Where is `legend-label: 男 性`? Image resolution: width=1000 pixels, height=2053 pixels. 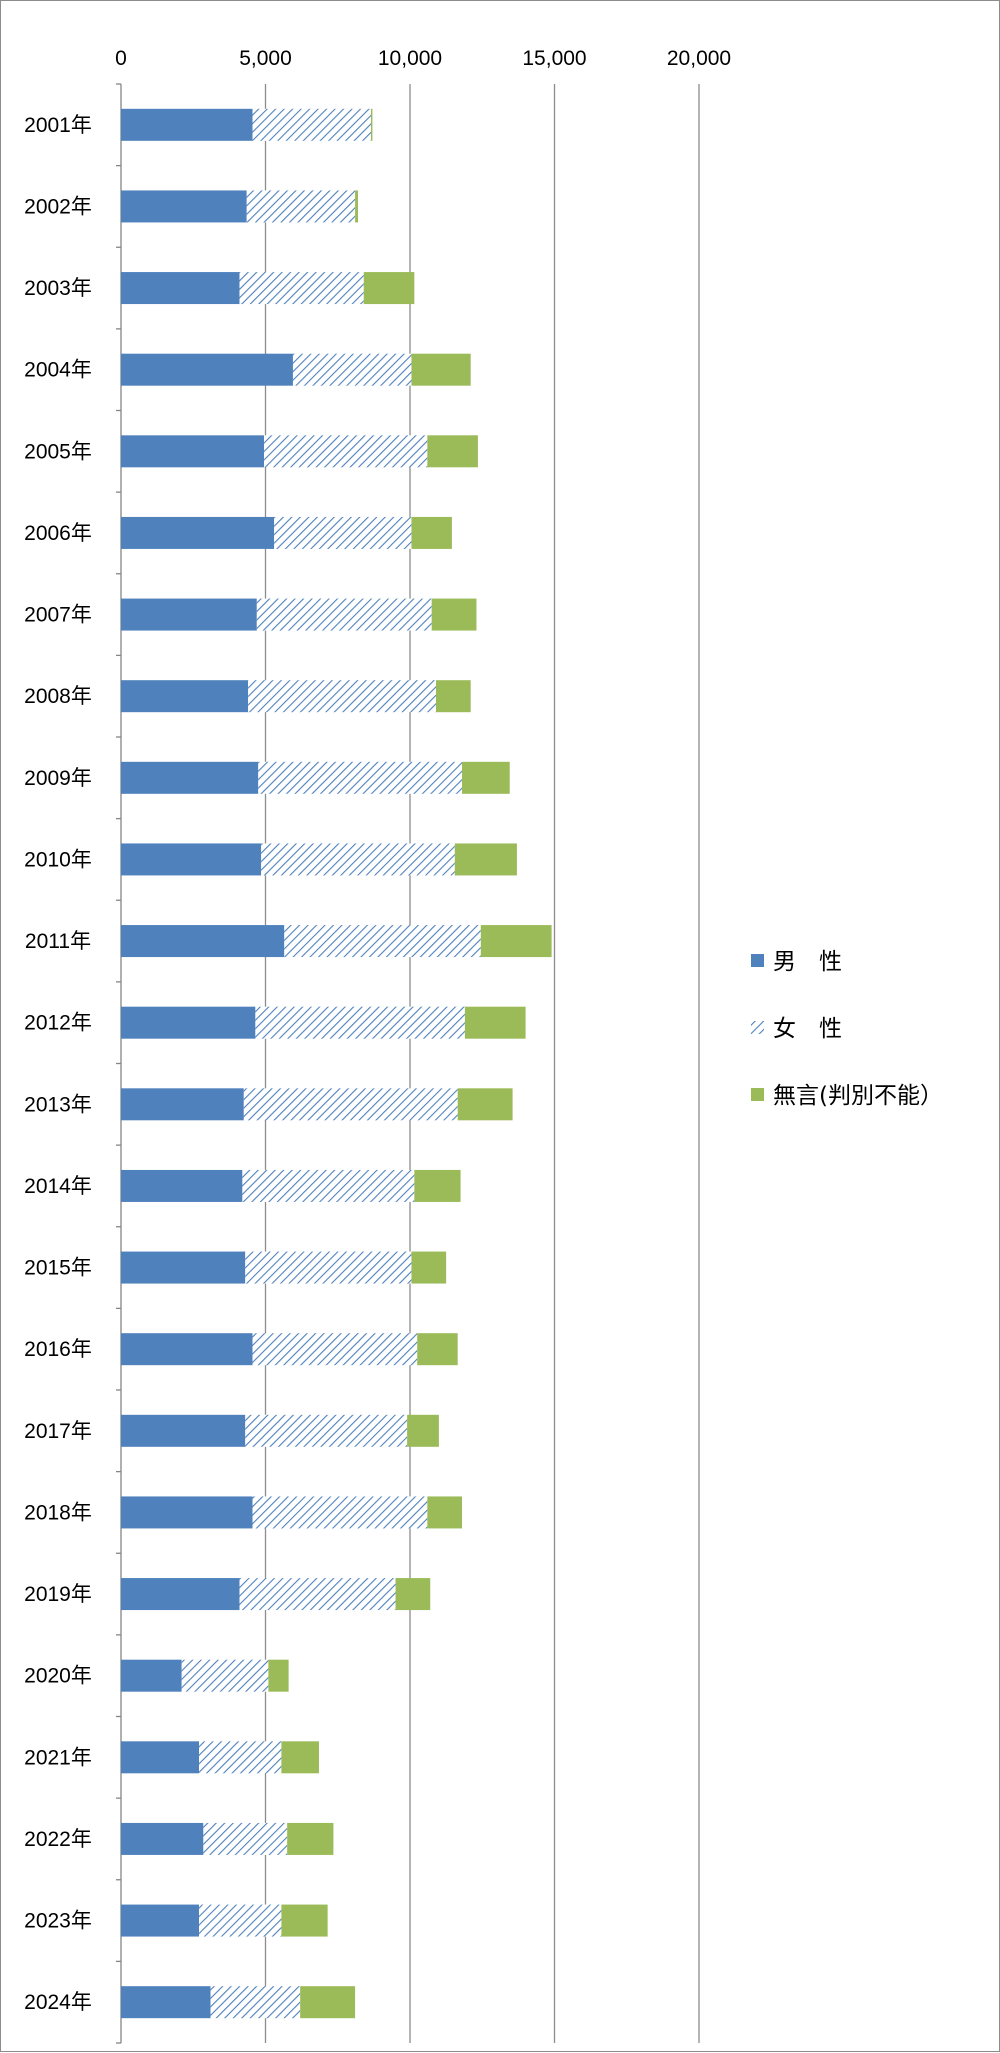
legend-label: 男 性 is located at coordinates (807, 962).